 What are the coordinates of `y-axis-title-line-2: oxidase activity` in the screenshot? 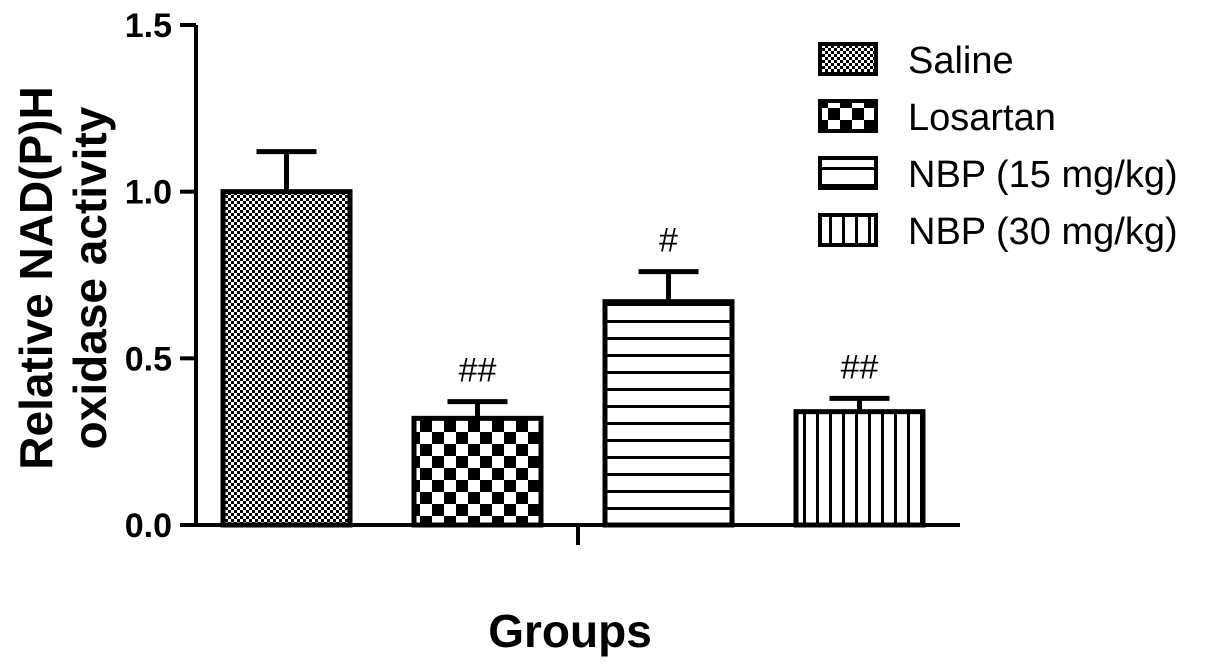 It's located at (90, 277).